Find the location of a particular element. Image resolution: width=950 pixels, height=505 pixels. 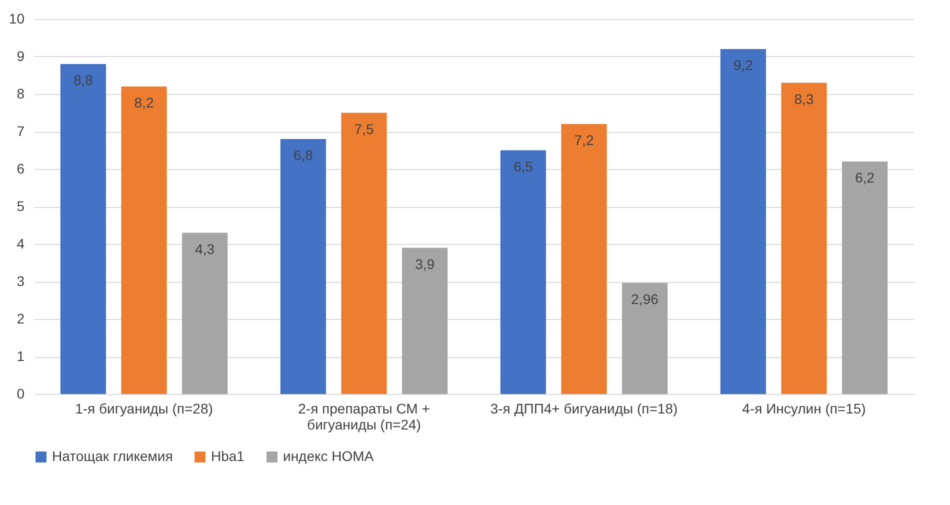

y-tick-label: 10 is located at coordinates (16, 18).